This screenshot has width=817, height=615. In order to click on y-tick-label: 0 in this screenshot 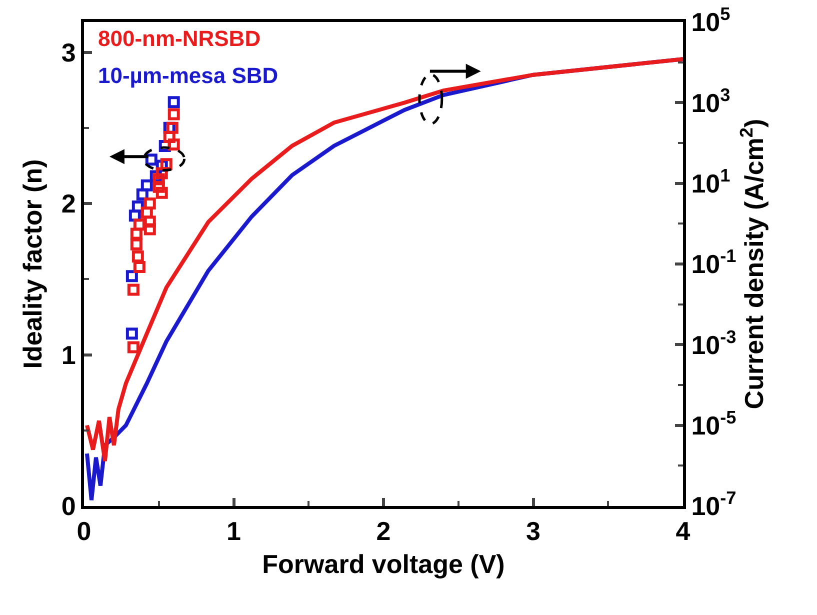, I will do `click(68, 506)`.